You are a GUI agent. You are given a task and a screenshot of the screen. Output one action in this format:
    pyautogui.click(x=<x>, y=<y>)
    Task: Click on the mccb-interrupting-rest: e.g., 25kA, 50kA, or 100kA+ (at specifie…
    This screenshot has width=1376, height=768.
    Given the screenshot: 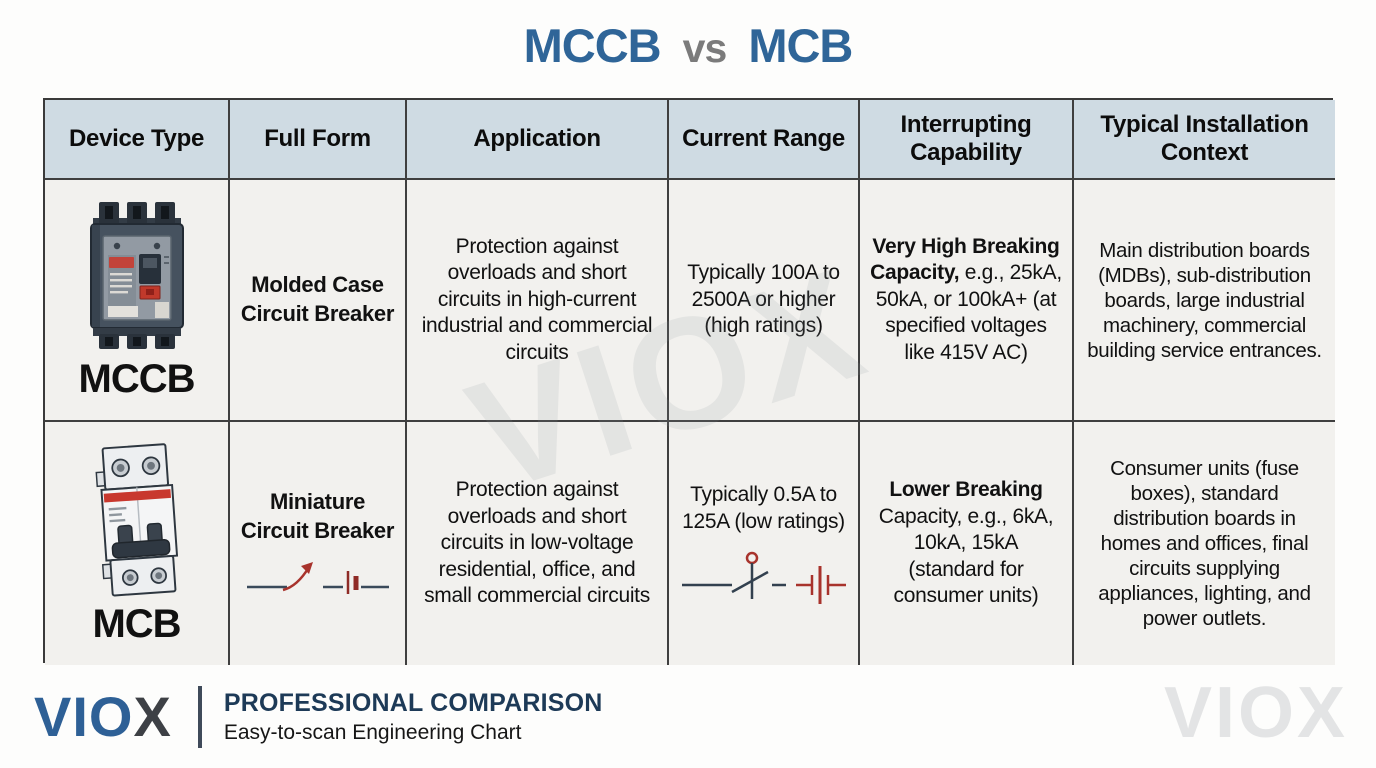 What is the action you would take?
    pyautogui.click(x=968, y=312)
    